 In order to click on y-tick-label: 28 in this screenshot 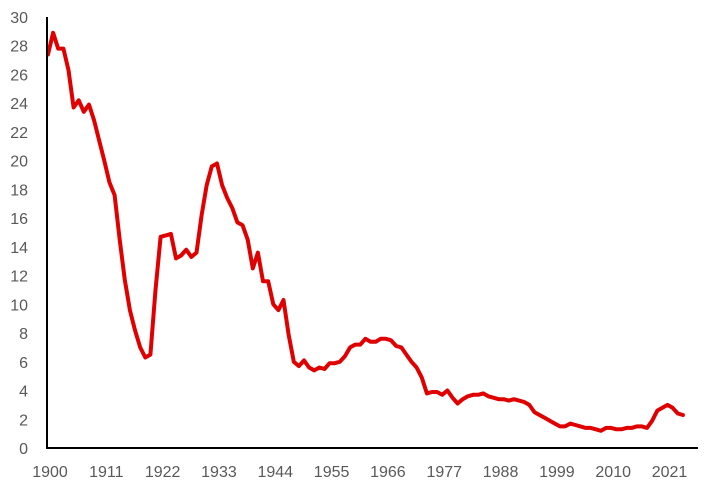, I will do `click(19, 47)`.